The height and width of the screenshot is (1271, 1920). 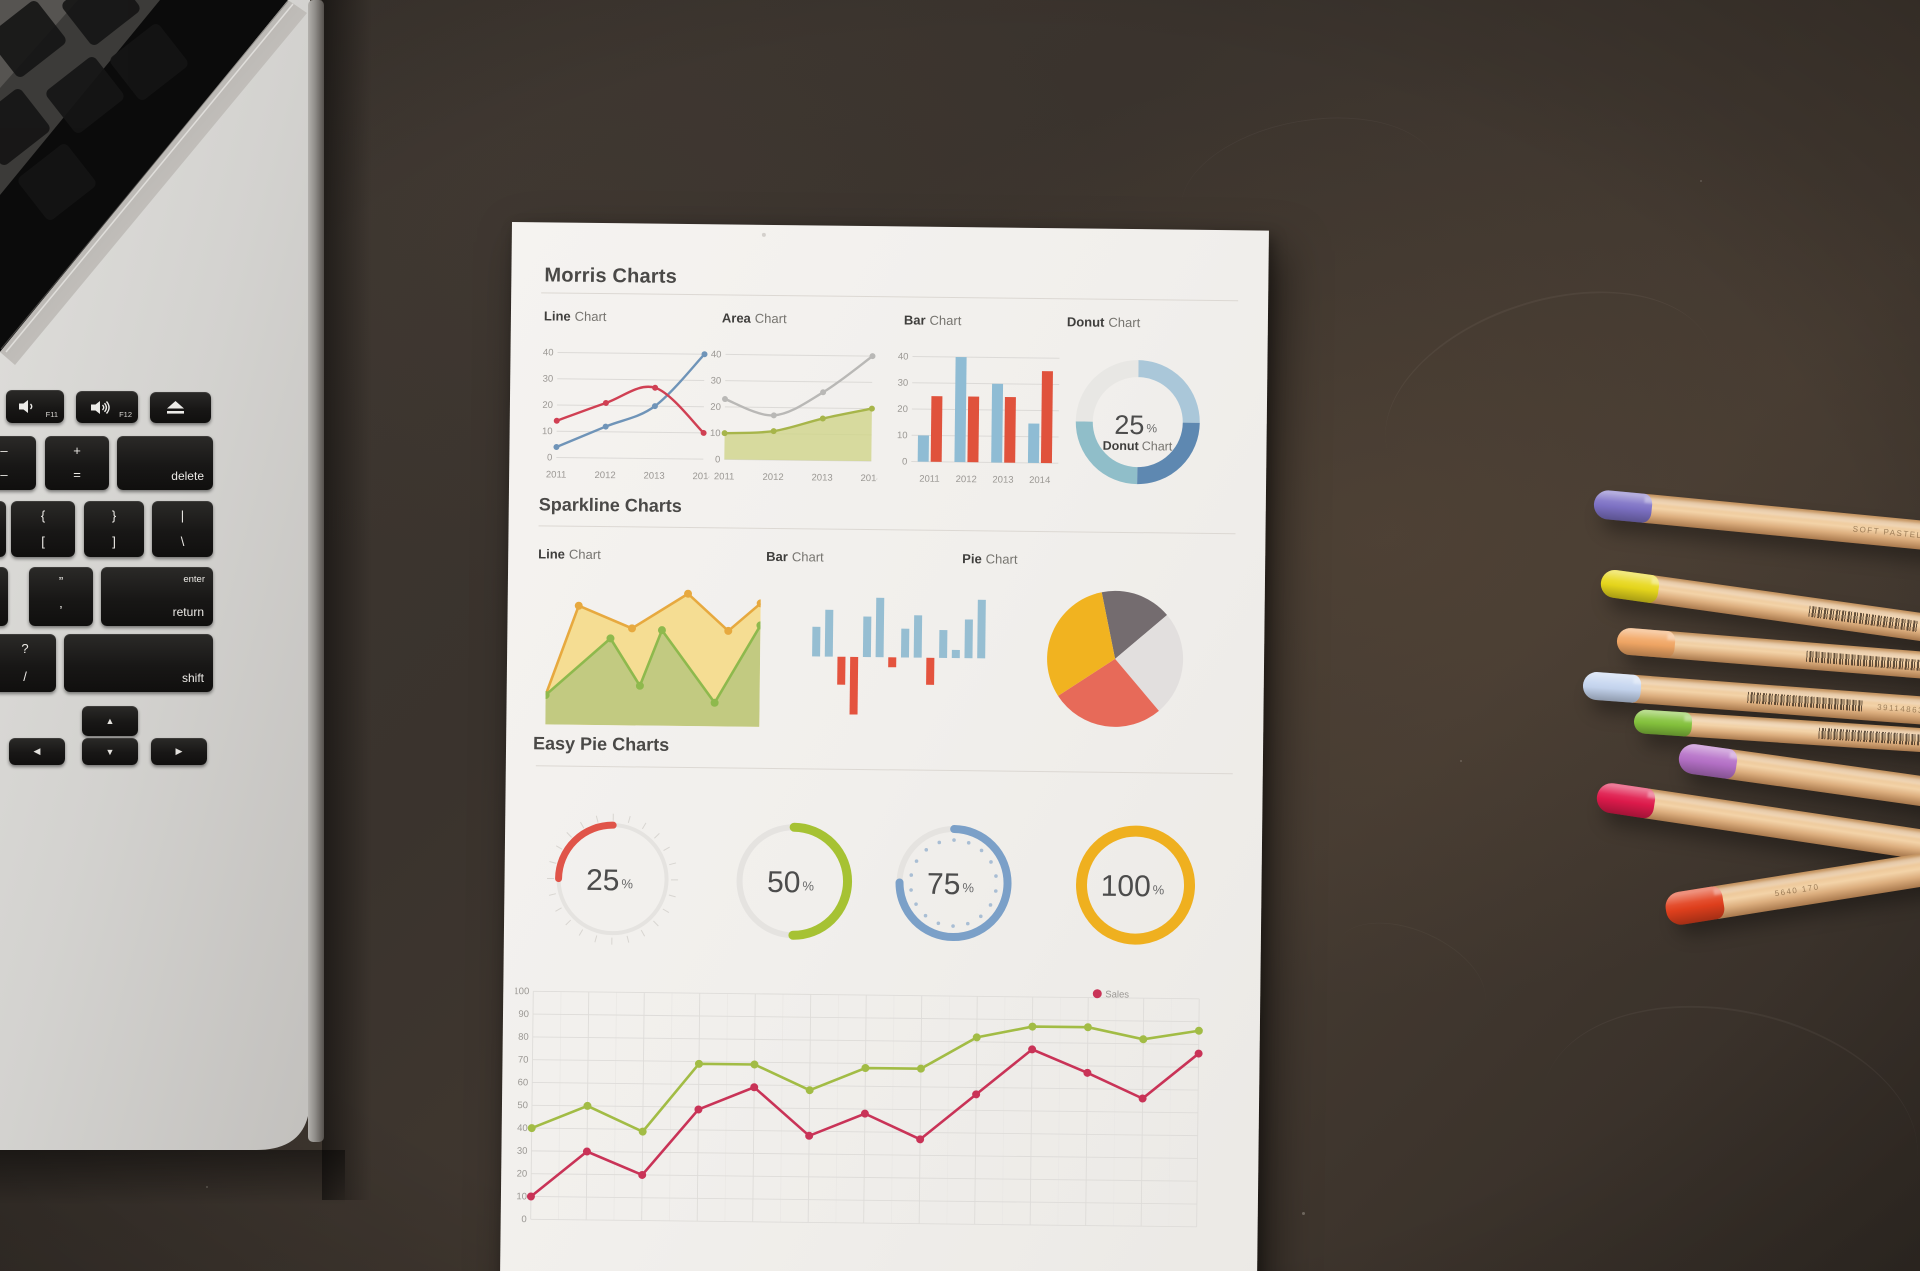 I want to click on area-chart: 40 30 20 10 0 2011 2012 2013 2014, so click(x=794, y=416).